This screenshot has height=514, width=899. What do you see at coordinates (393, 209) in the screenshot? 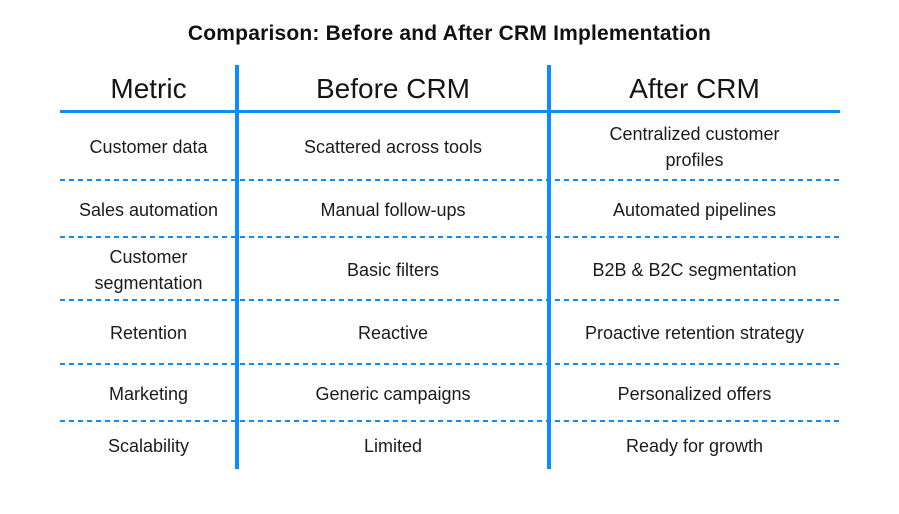
I see `cell-before: Manual follow-ups` at bounding box center [393, 209].